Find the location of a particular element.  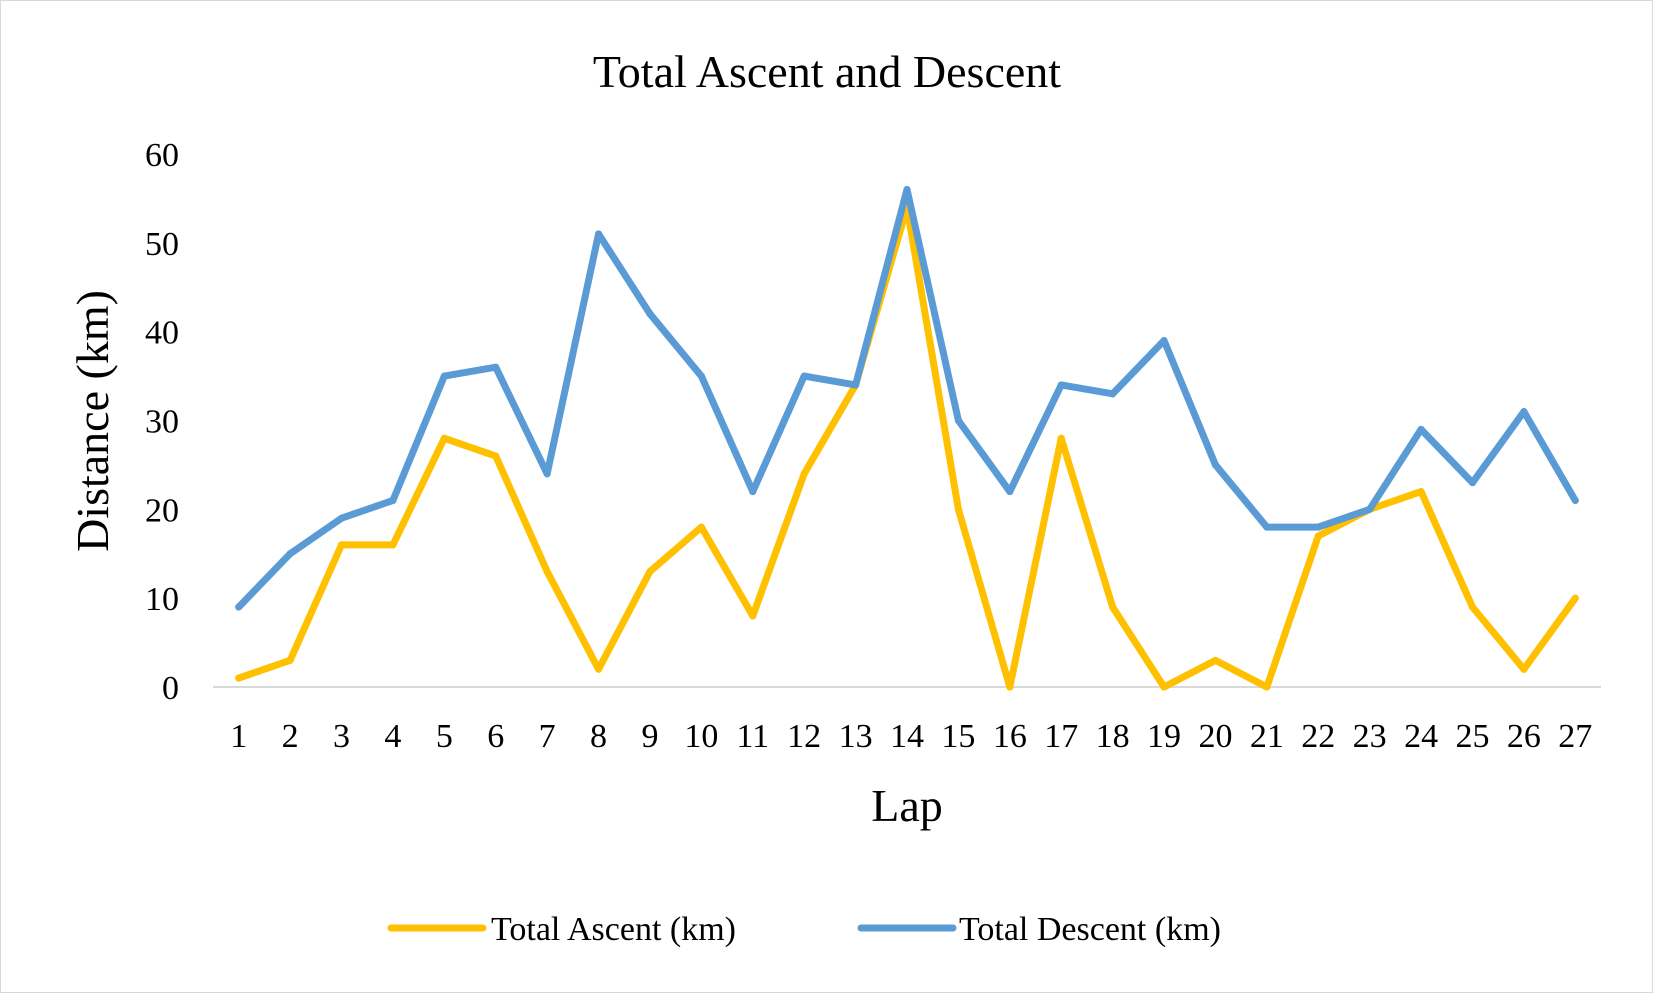

y-tick-label: 40 is located at coordinates (162, 333).